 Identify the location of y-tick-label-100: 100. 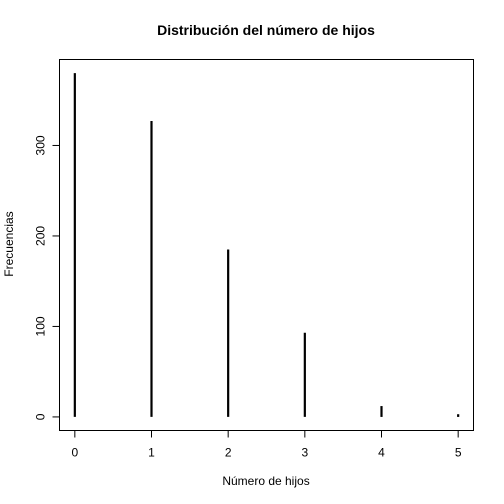
(41, 326).